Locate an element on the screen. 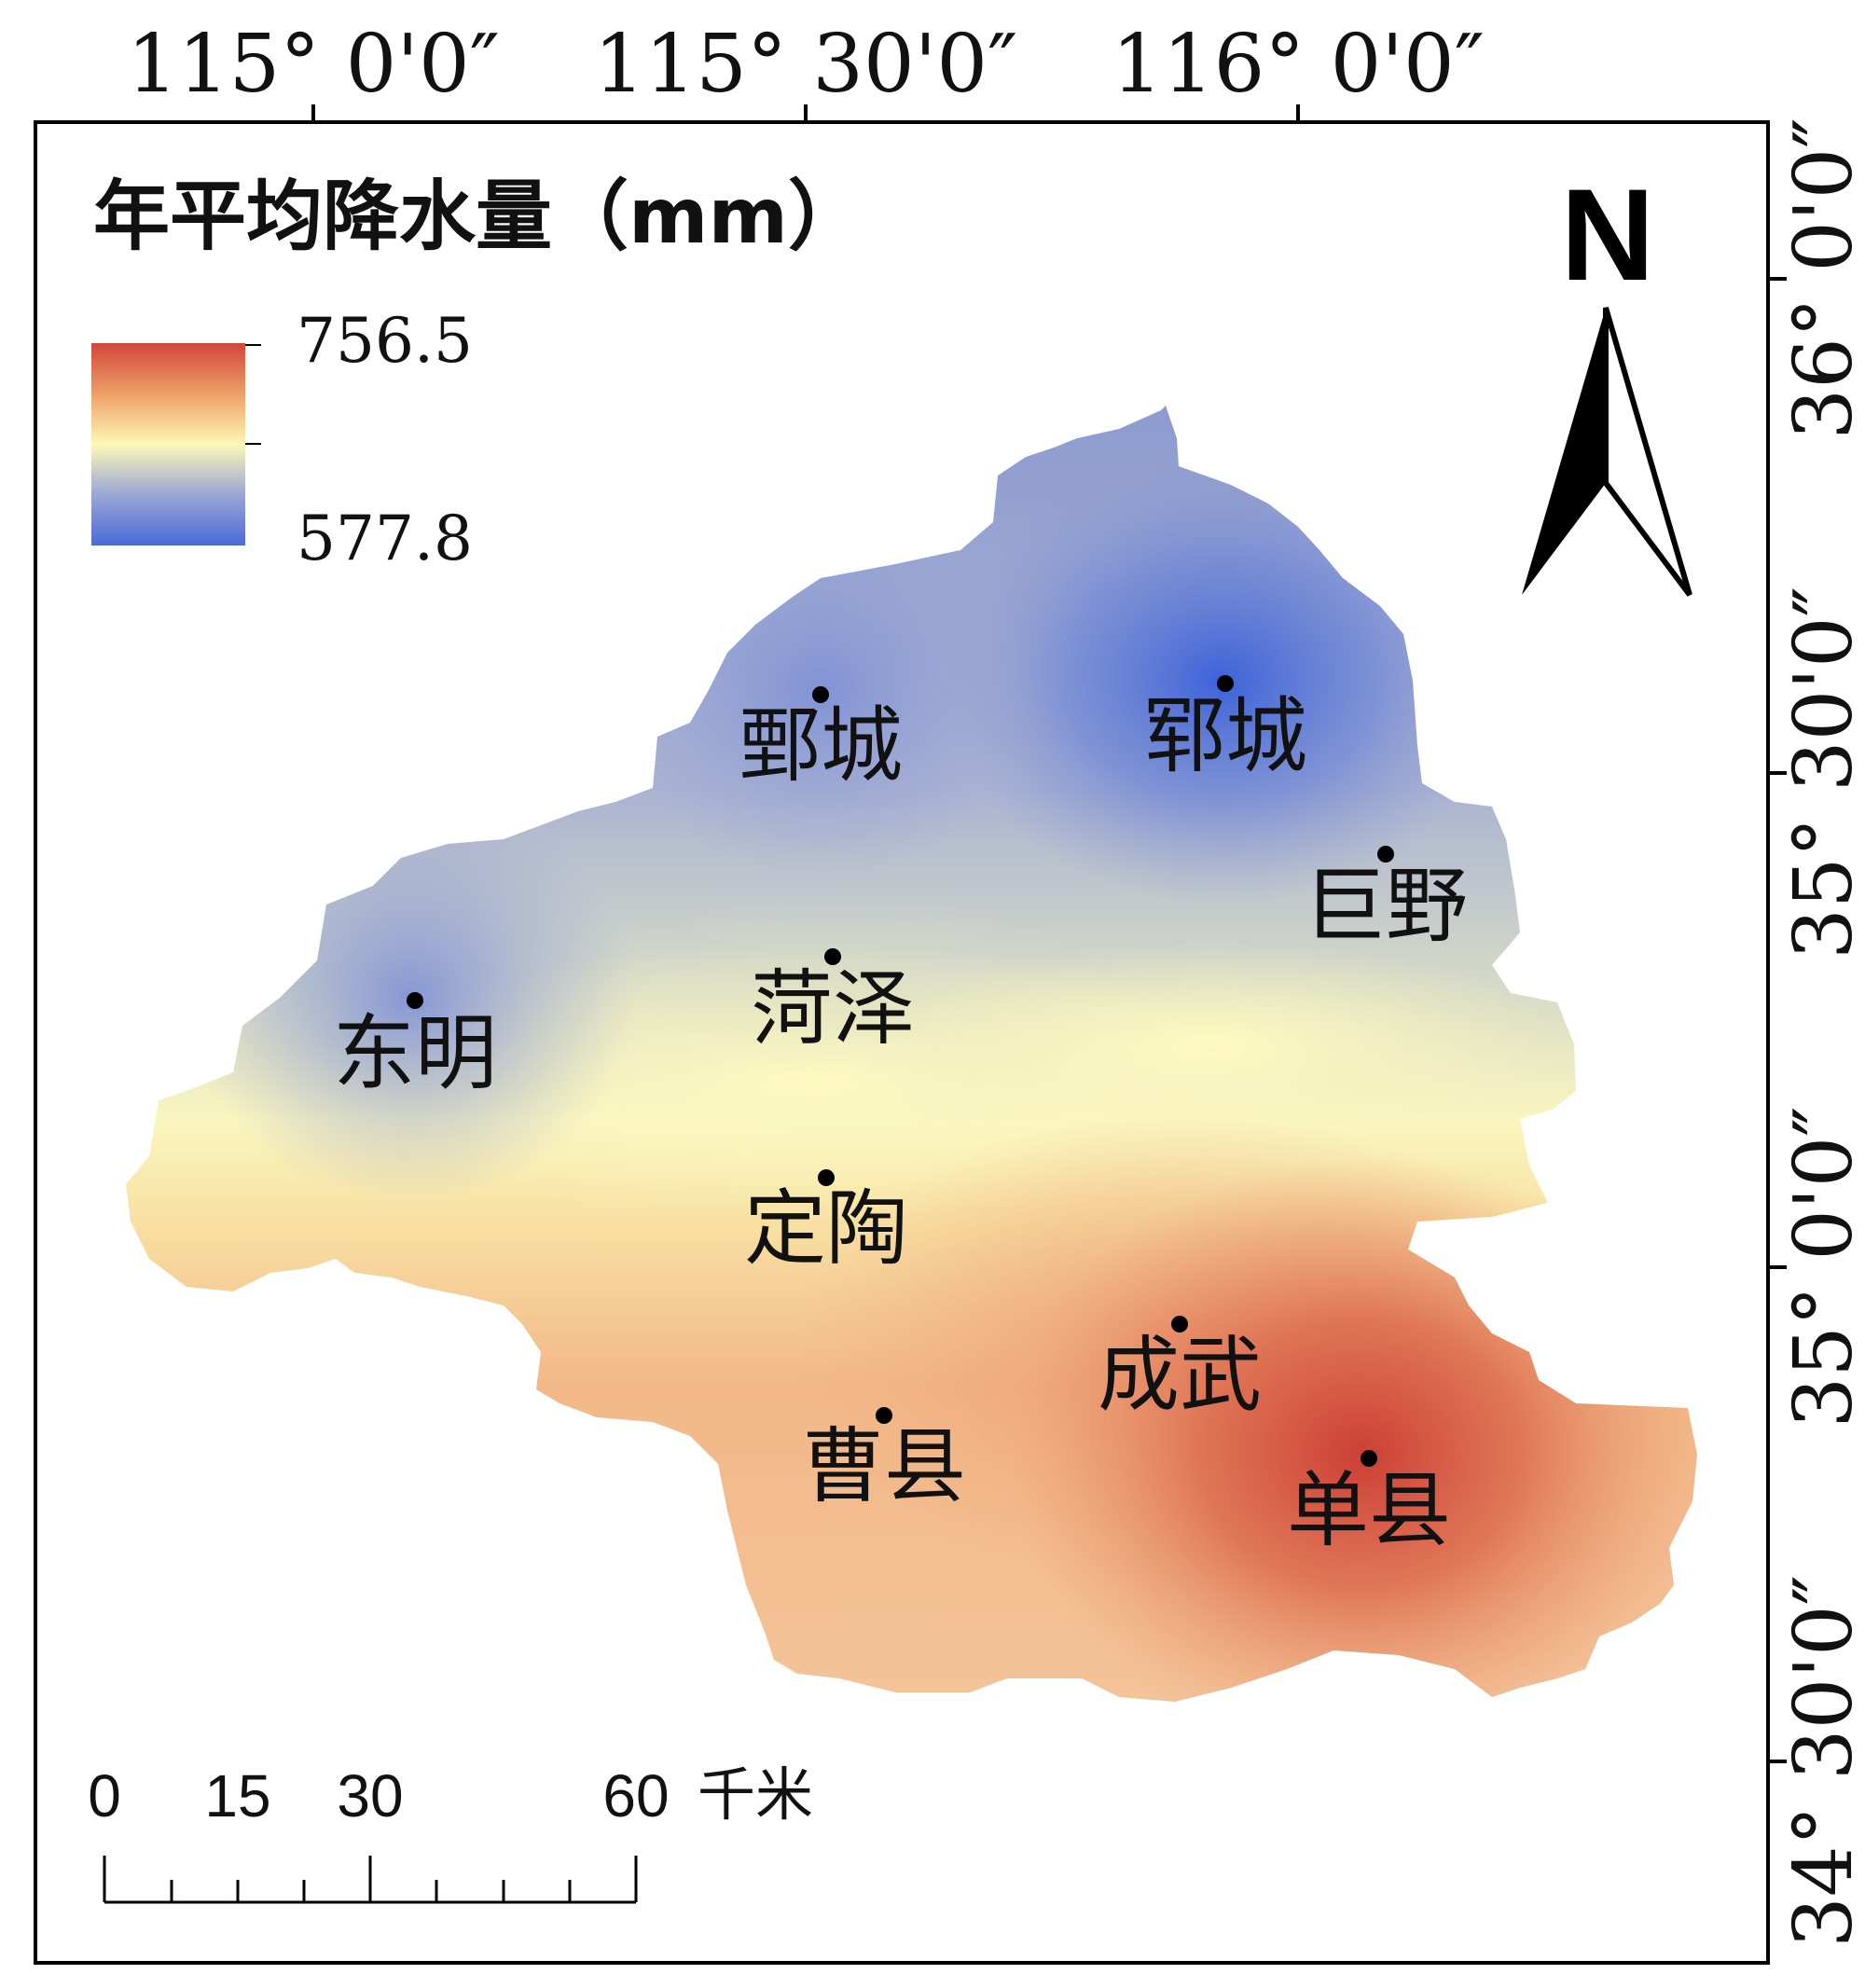 The height and width of the screenshot is (1988, 1865). city-dingtao: 定陶 is located at coordinates (826, 1223).